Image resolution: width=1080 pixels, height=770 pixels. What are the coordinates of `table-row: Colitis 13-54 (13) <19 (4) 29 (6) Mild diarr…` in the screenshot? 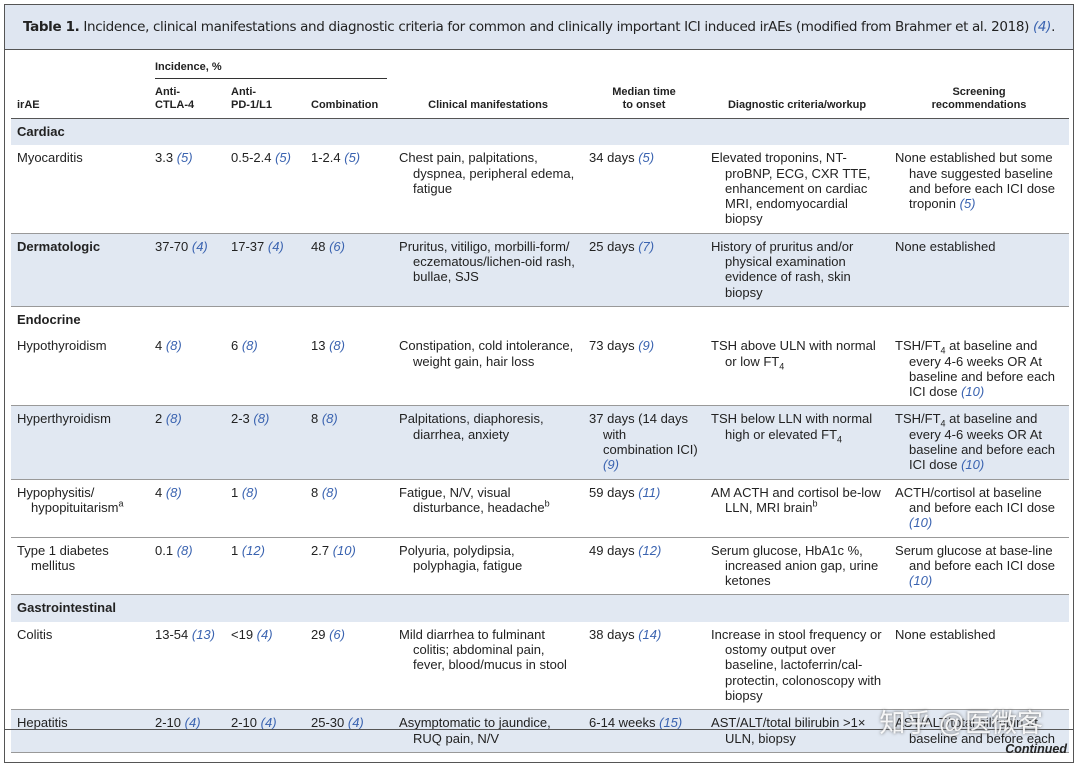 It's located at (540, 666).